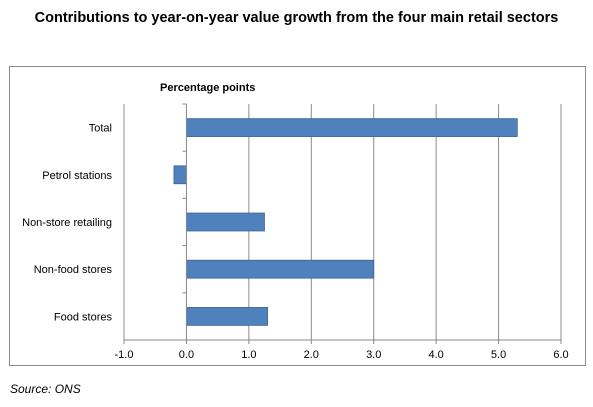  What do you see at coordinates (311, 355) in the screenshot?
I see `x-tick-label: 2.0` at bounding box center [311, 355].